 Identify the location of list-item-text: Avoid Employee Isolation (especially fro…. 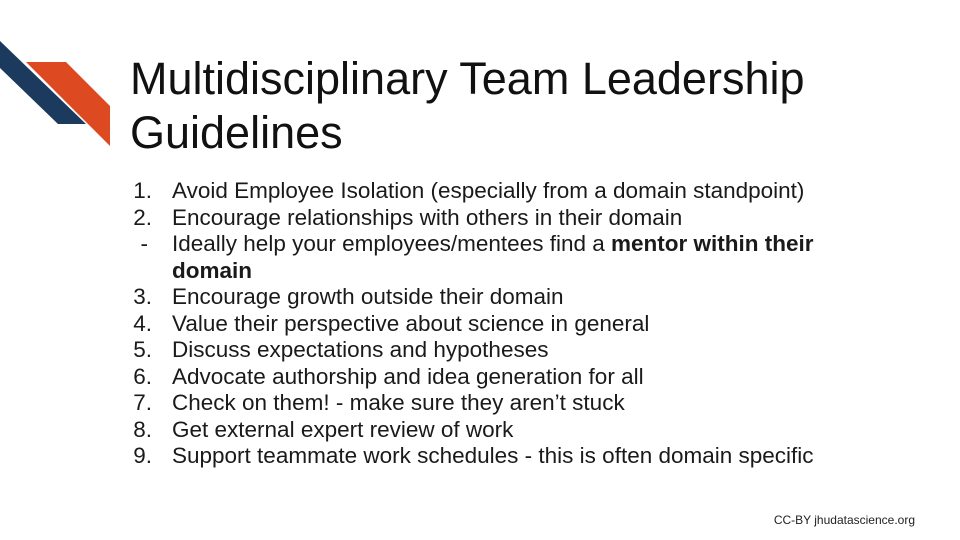
(488, 190).